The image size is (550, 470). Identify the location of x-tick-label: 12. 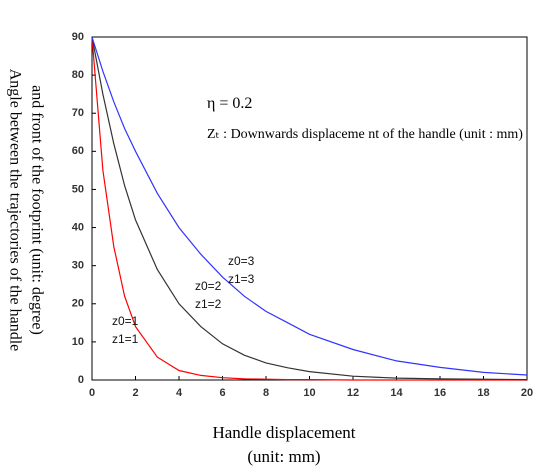
(353, 393).